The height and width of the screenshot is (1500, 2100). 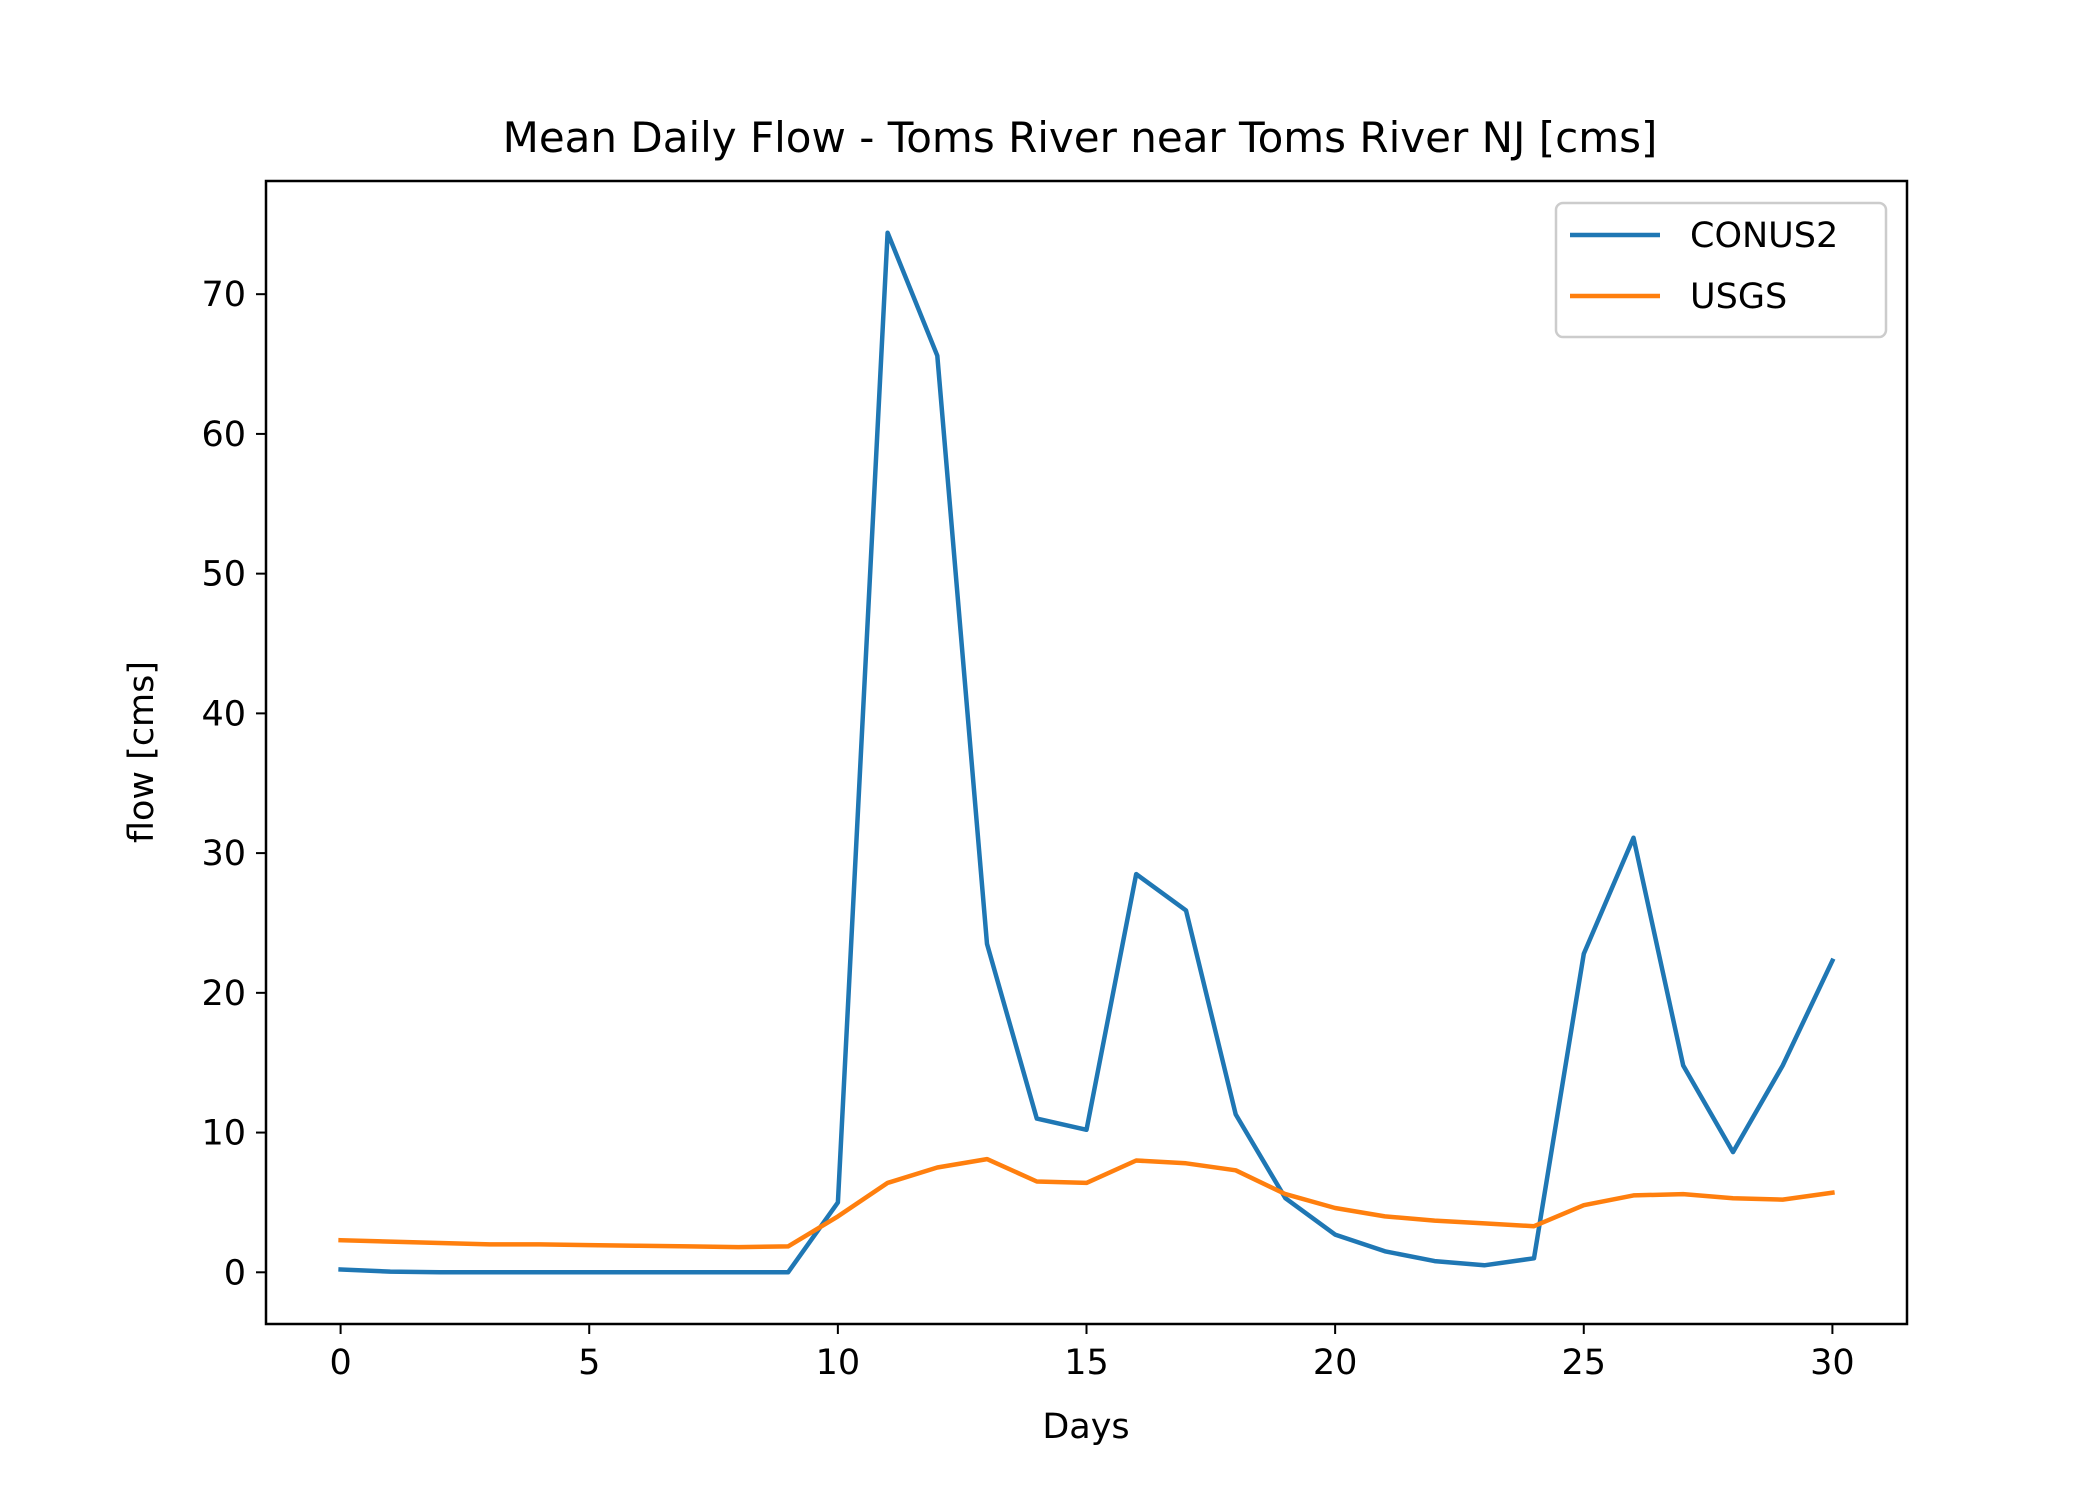 I want to click on x-tick-label: 20, so click(x=1335, y=1363).